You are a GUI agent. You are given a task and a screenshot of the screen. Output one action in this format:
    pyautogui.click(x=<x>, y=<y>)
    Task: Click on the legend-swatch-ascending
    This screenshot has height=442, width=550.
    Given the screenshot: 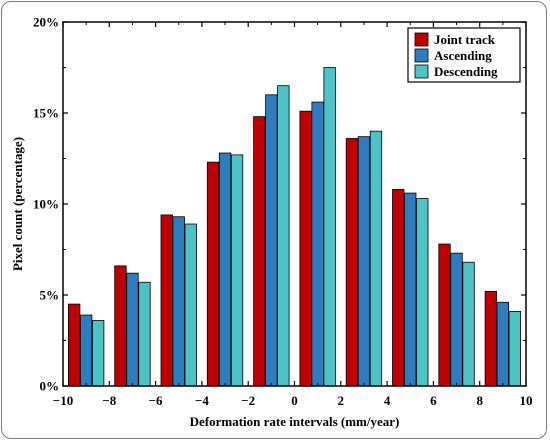 What is the action you would take?
    pyautogui.click(x=421, y=55)
    